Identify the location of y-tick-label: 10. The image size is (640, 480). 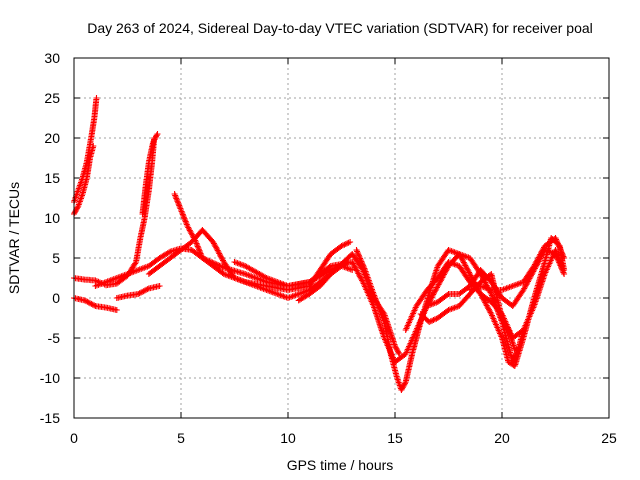
(52, 218).